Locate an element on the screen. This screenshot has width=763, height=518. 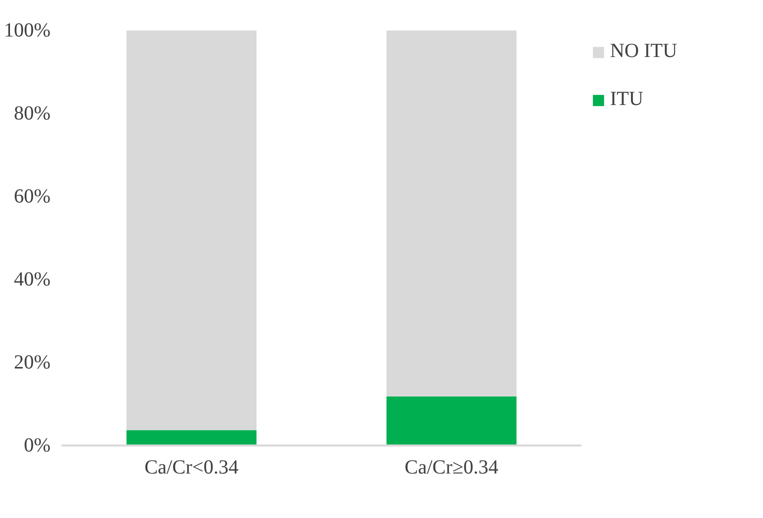
y-tick-label: 60% is located at coordinates (32, 197).